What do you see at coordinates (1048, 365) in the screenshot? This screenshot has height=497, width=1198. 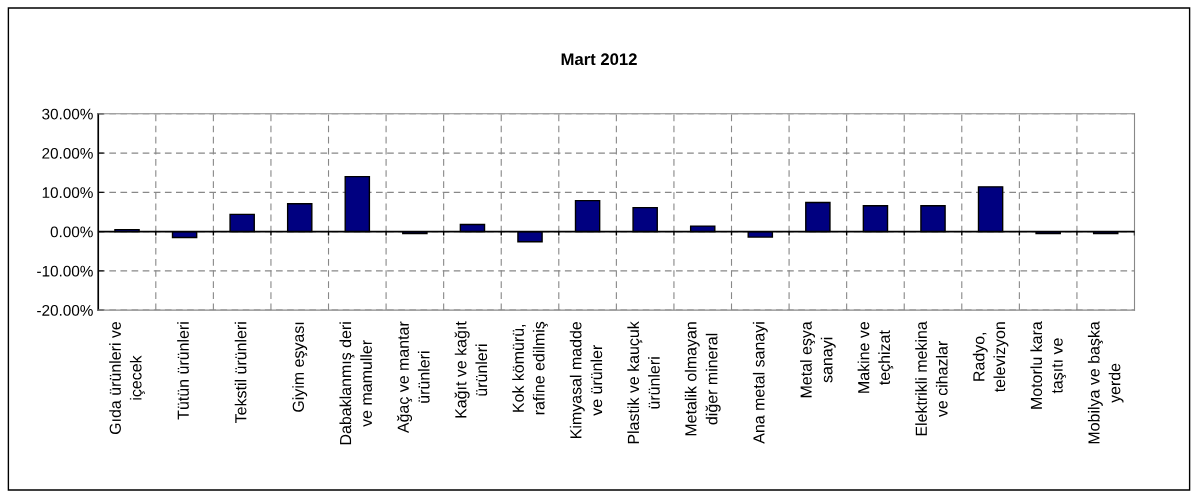 I see `x-tick-label: Motorlu kara taşıtı ve` at bounding box center [1048, 365].